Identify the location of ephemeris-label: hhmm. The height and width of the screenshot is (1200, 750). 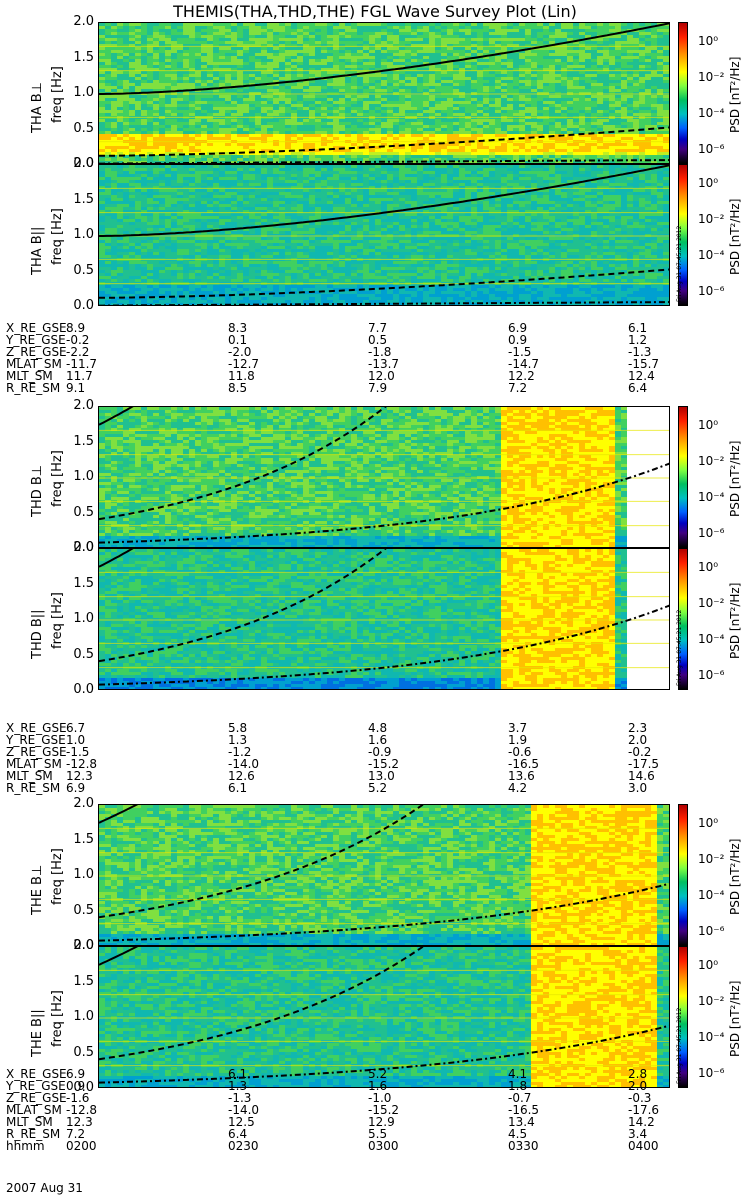
(25, 1146).